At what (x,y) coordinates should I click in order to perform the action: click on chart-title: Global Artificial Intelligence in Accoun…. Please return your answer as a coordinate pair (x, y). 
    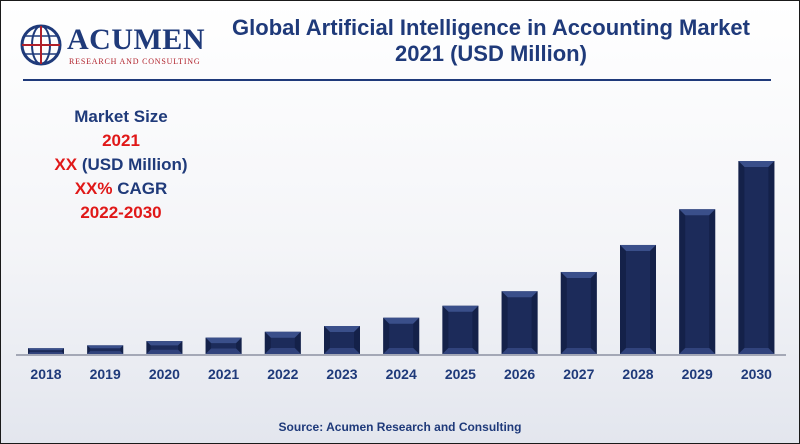
    Looking at the image, I should click on (491, 41).